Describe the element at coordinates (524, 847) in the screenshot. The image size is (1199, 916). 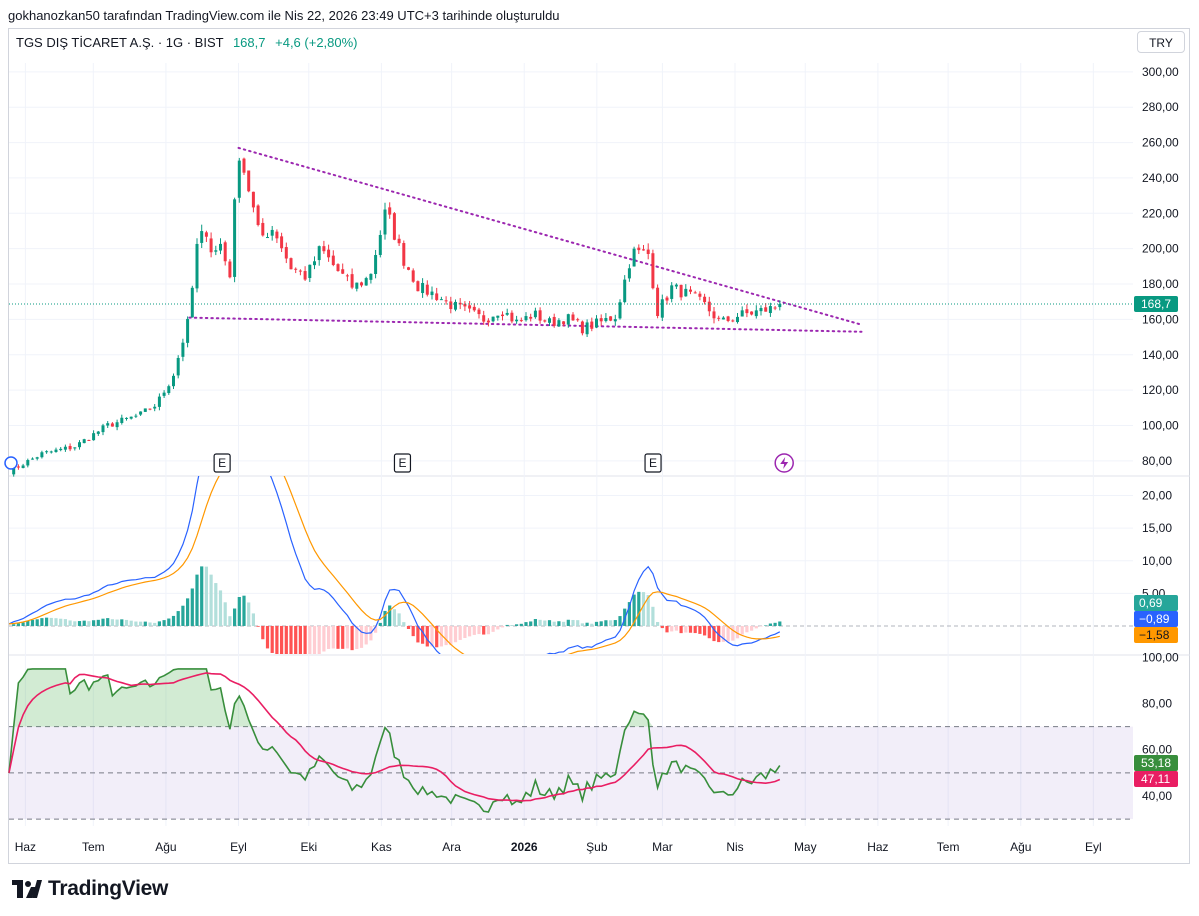
I see `time-tick-label: 2026` at that location.